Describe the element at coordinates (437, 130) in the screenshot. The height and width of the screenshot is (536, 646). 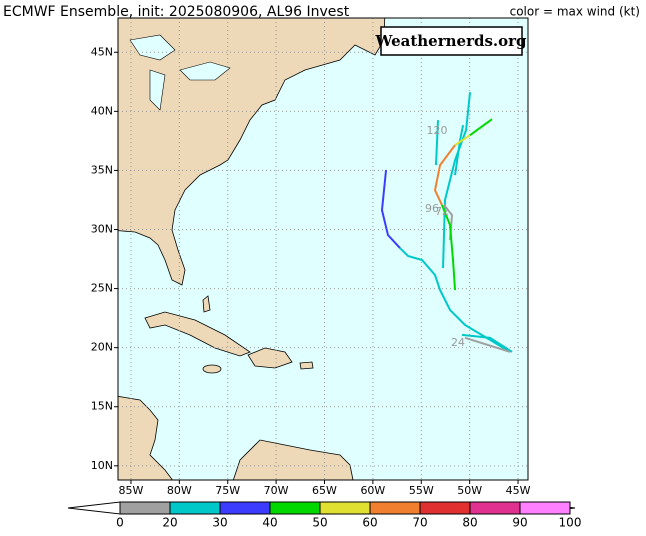
I see `annotation: 120` at that location.